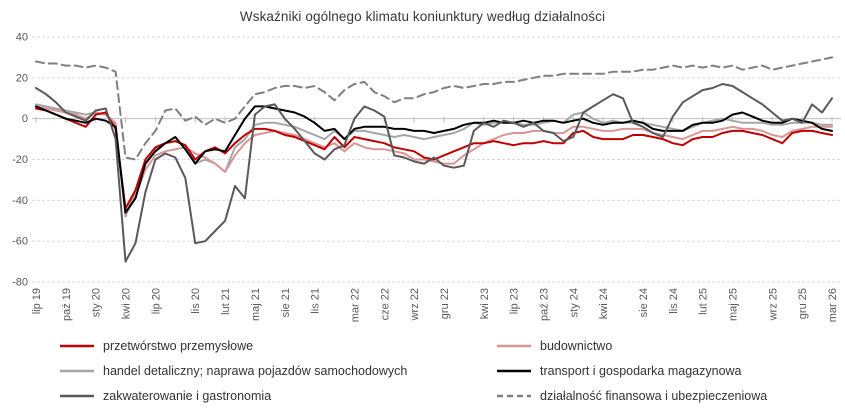  I want to click on legend-item: działalność finansowa i ubezpieczeniowa, so click(671, 396).